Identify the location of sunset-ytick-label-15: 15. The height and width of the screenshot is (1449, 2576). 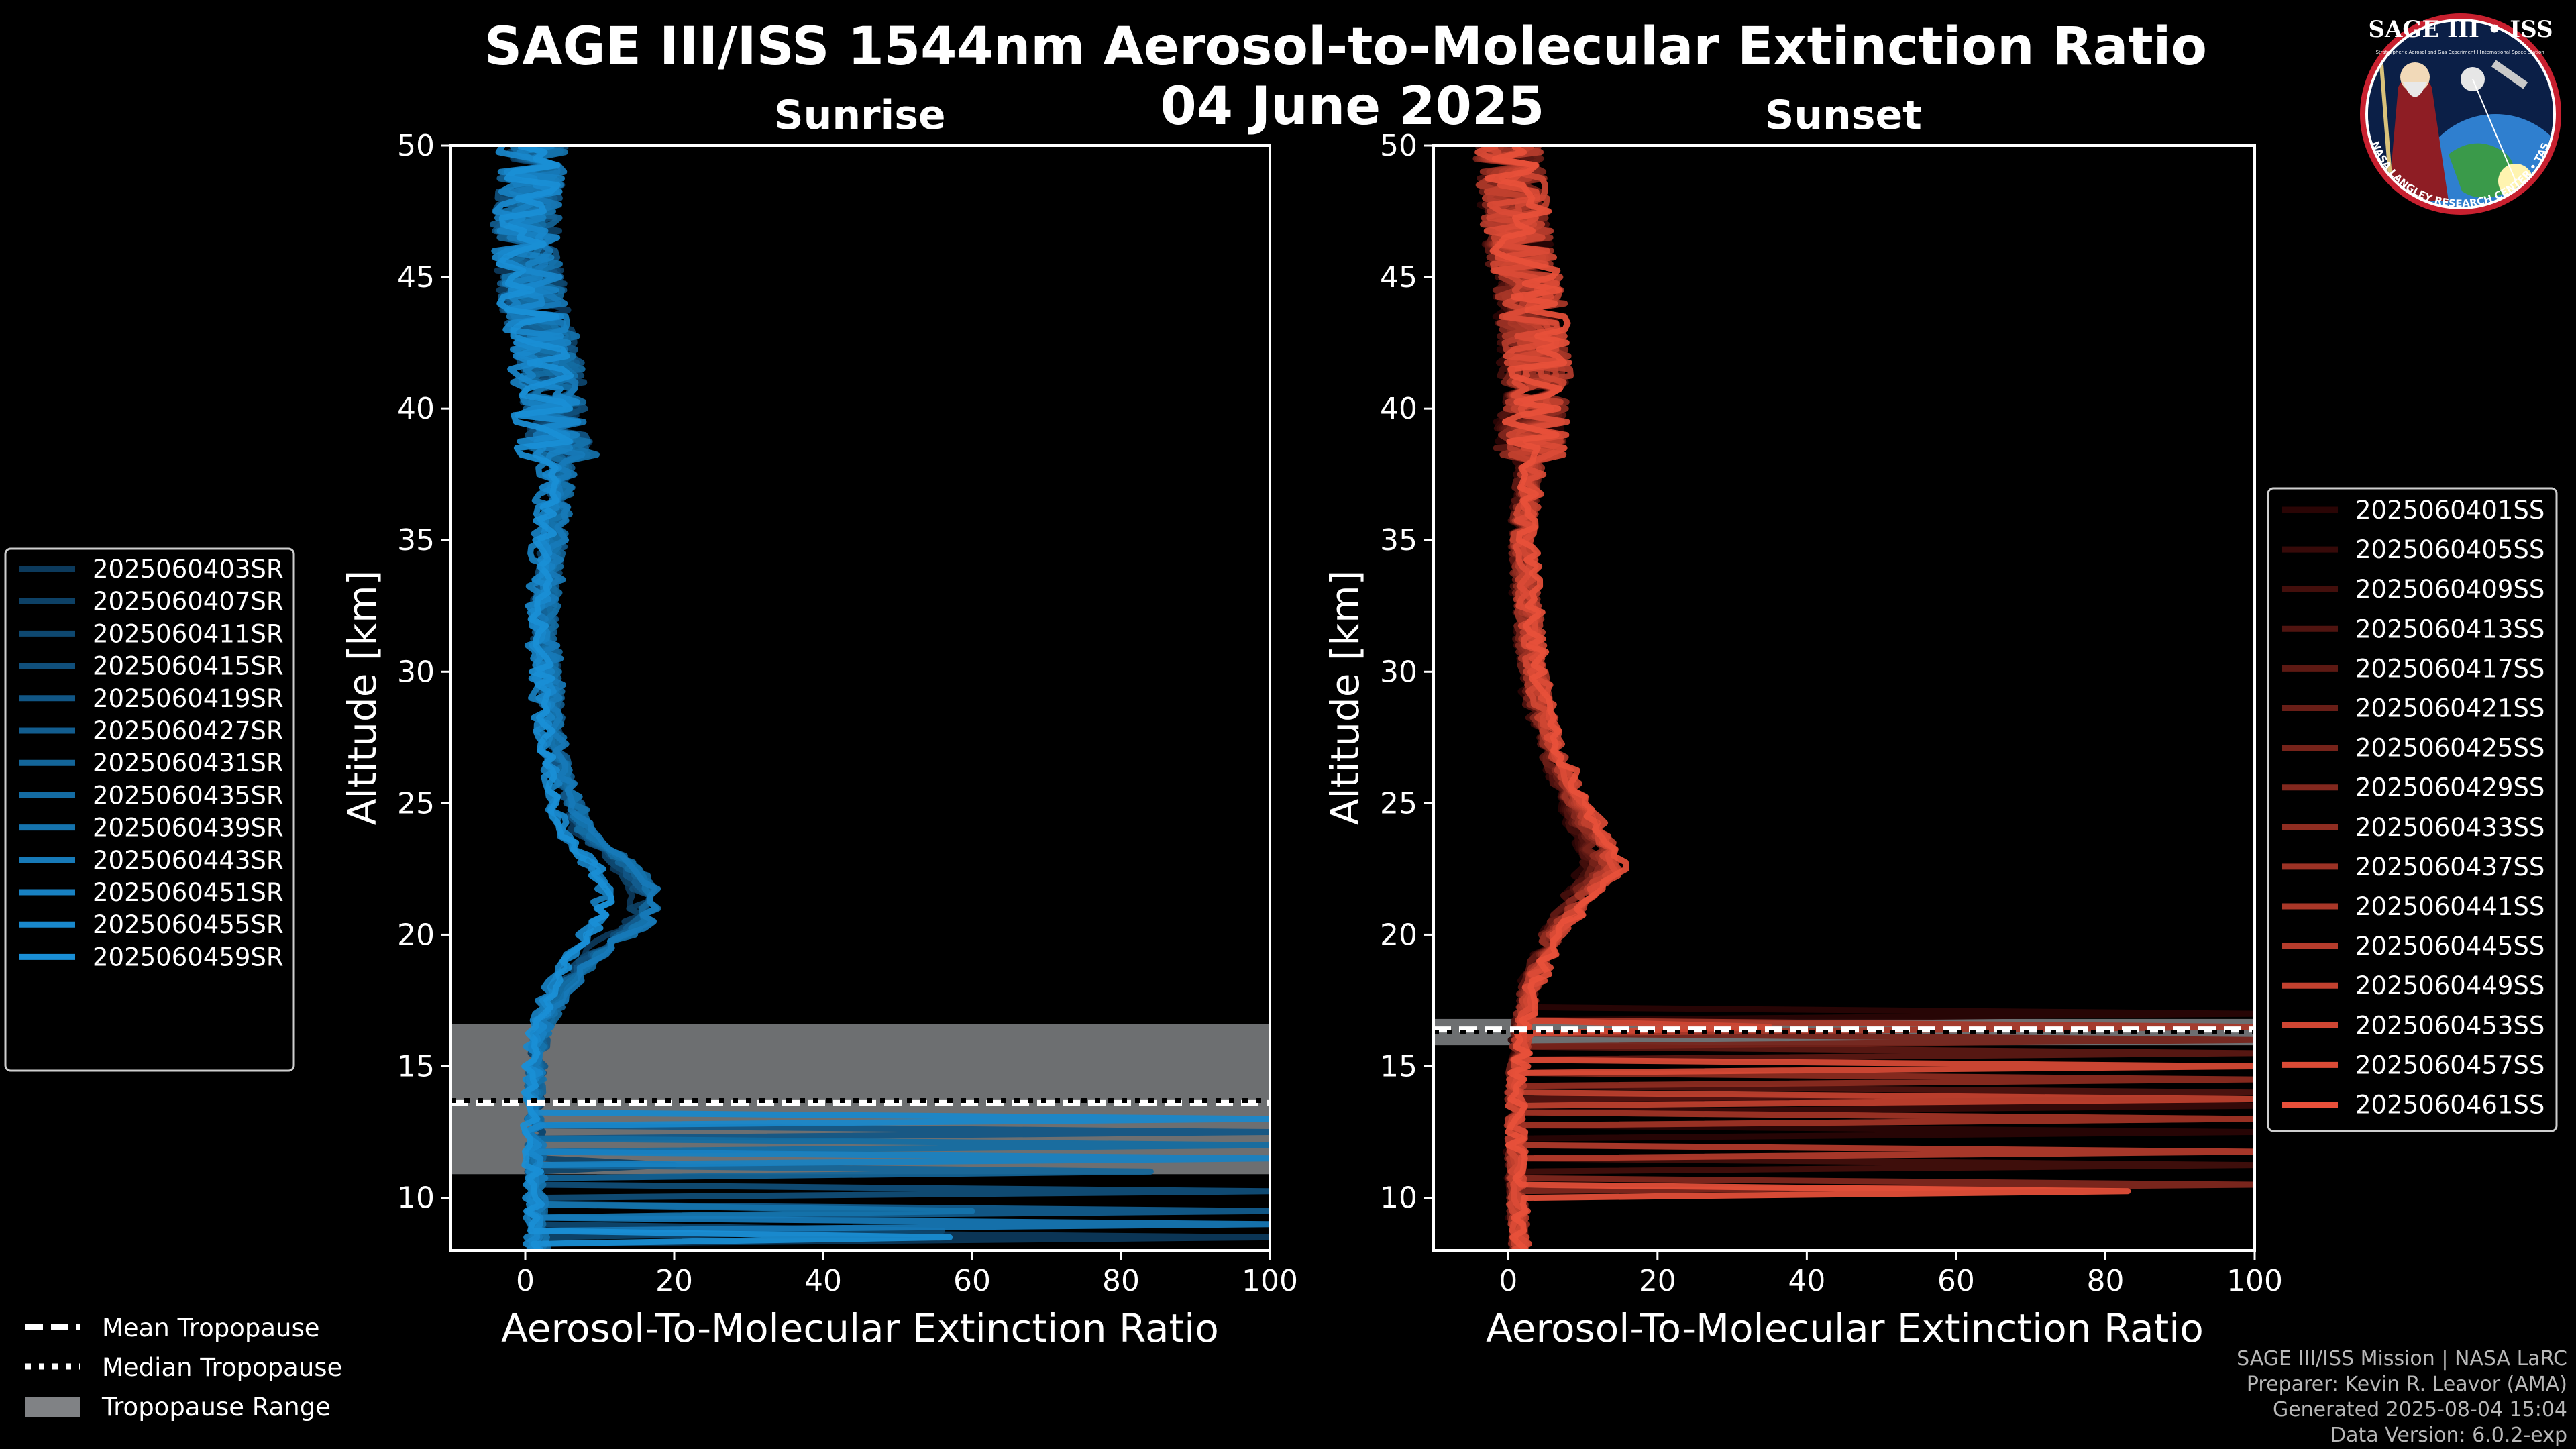
(1398, 1067).